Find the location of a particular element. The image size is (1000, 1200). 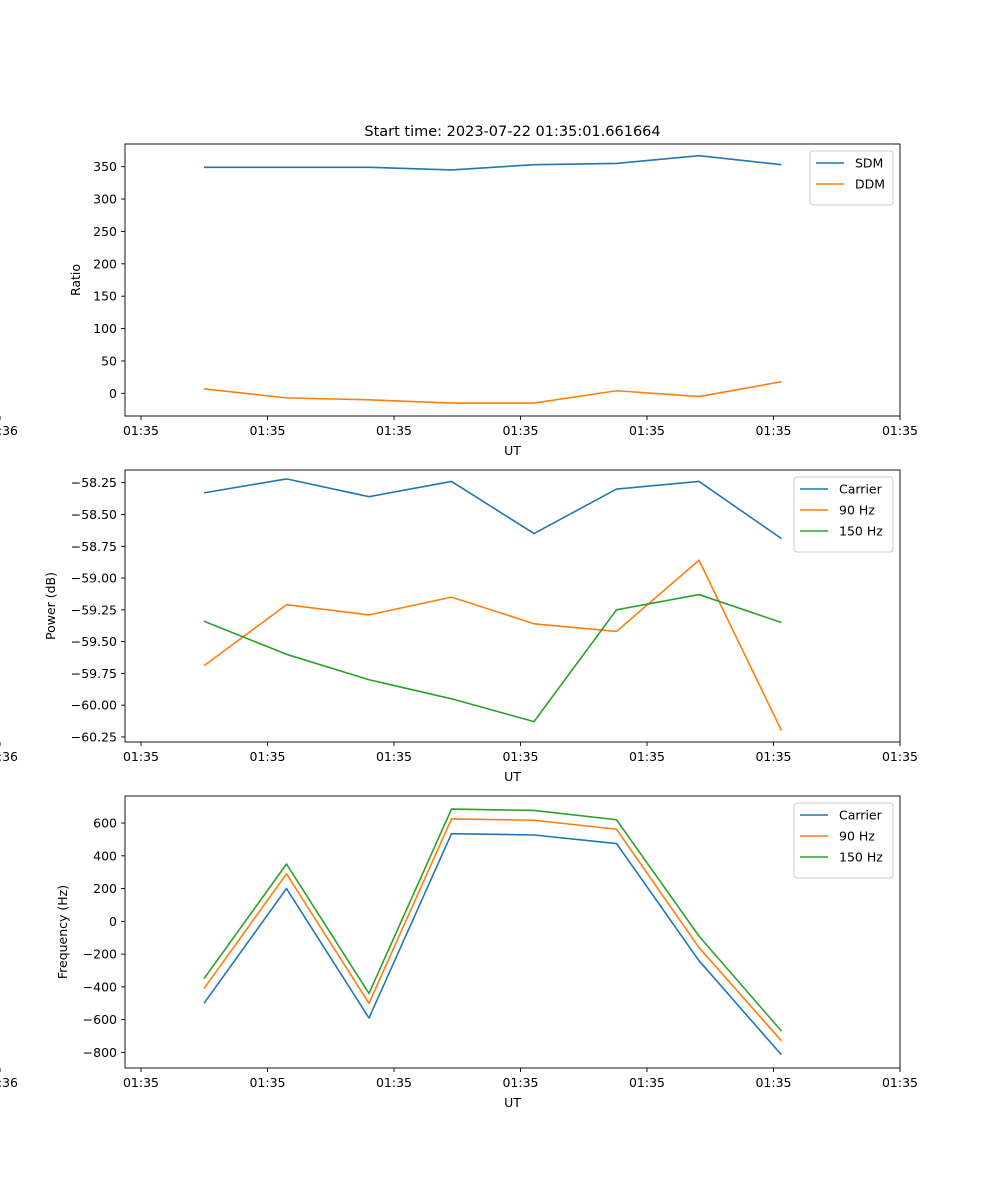

y-tick-label: −58.75 is located at coordinates (94, 546).